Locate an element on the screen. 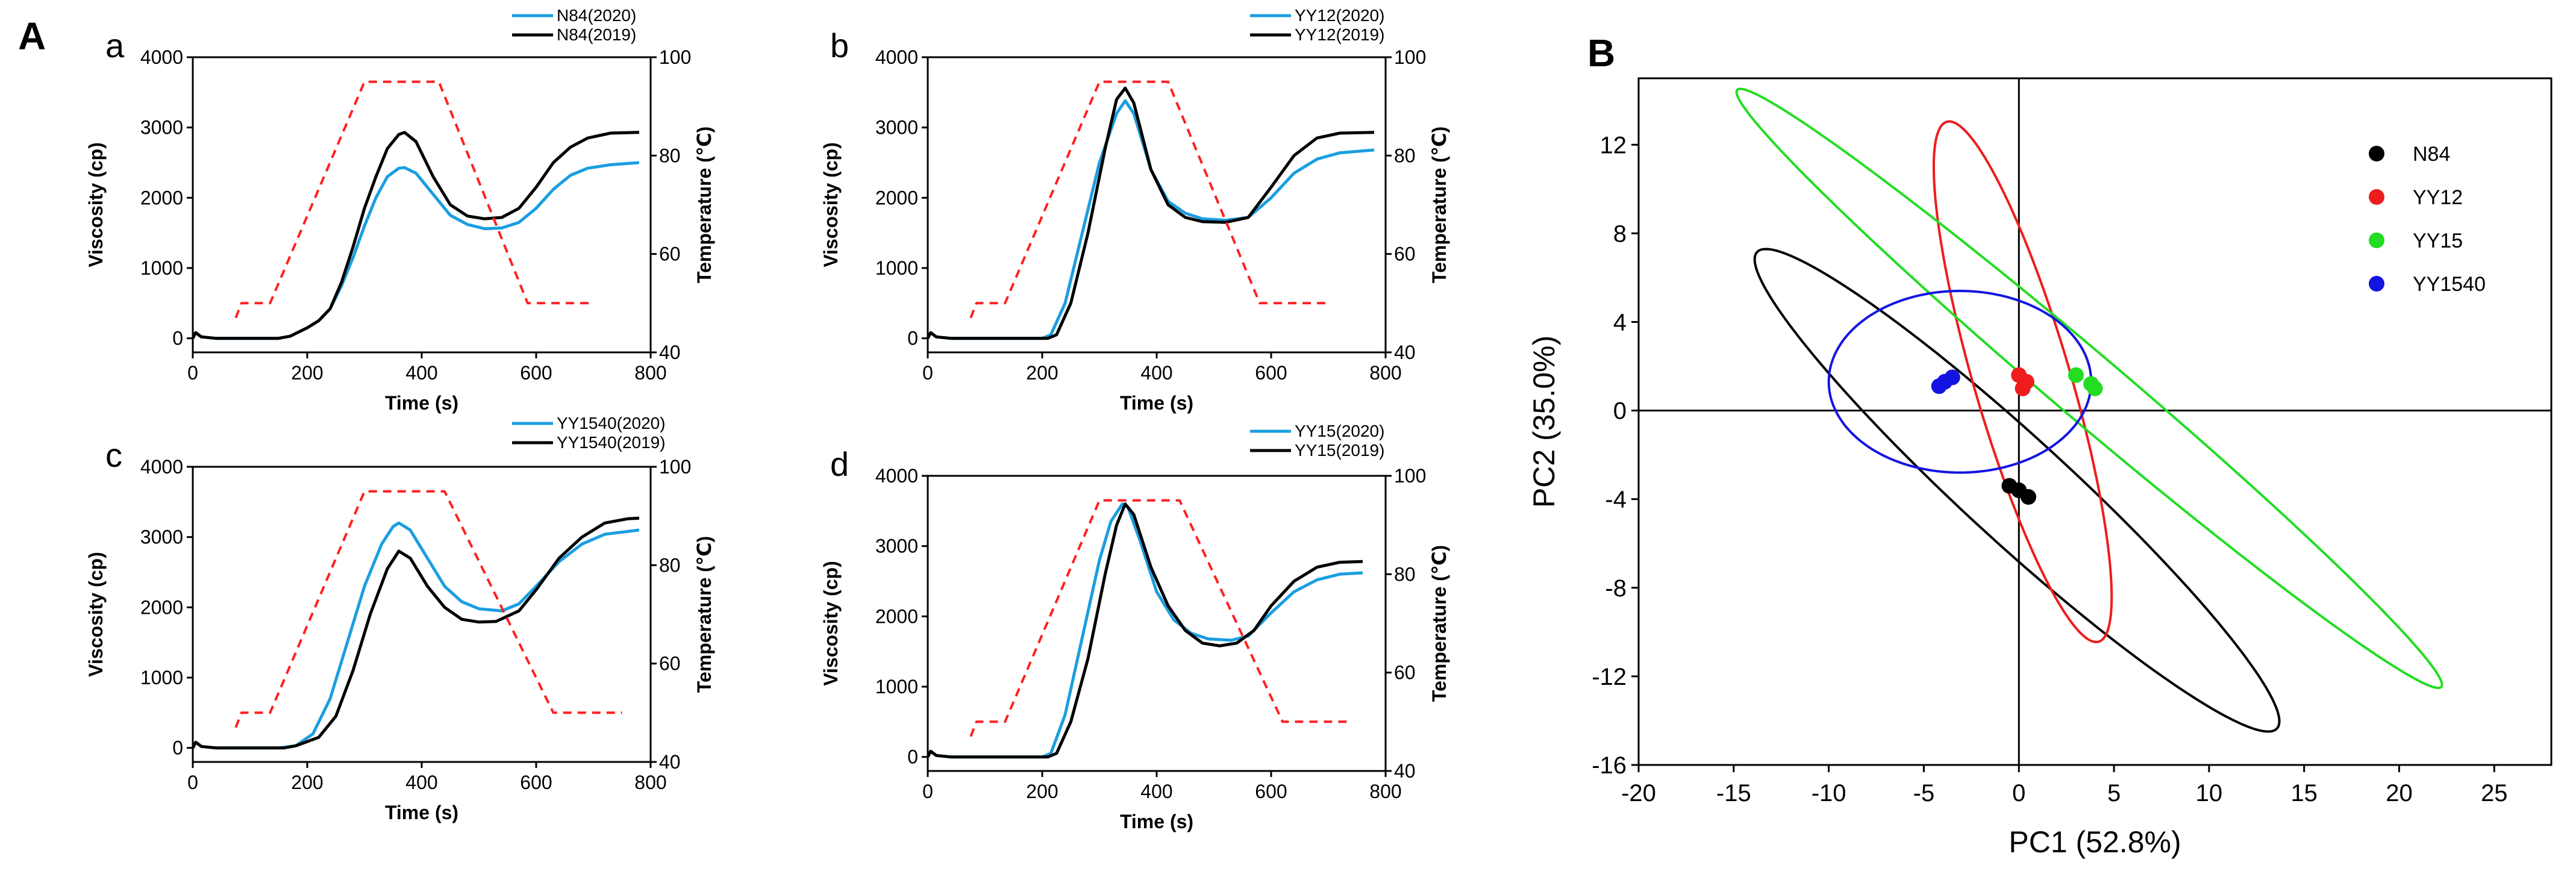  pca-legend-marker-yy12 is located at coordinates (2377, 197).